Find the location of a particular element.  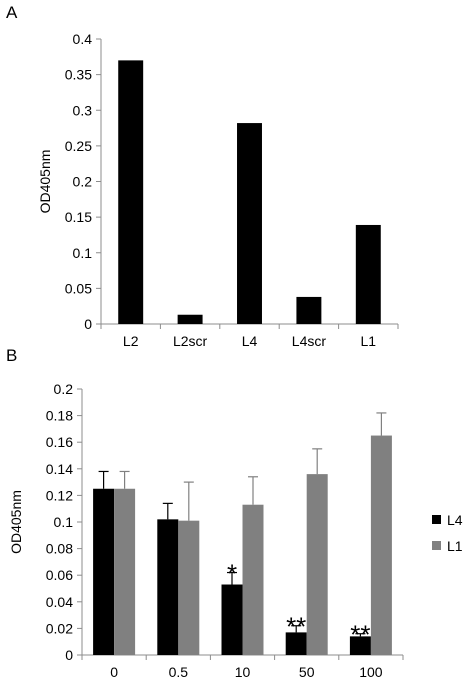

y-tick-label: 0.3 is located at coordinates (83, 110).